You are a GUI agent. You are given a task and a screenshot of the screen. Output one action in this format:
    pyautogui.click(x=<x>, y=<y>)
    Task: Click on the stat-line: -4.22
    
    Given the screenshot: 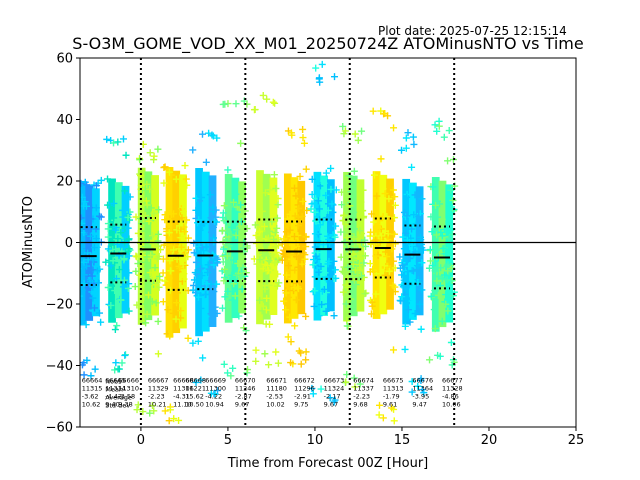 What is the action you would take?
    pyautogui.click(x=213, y=396)
    